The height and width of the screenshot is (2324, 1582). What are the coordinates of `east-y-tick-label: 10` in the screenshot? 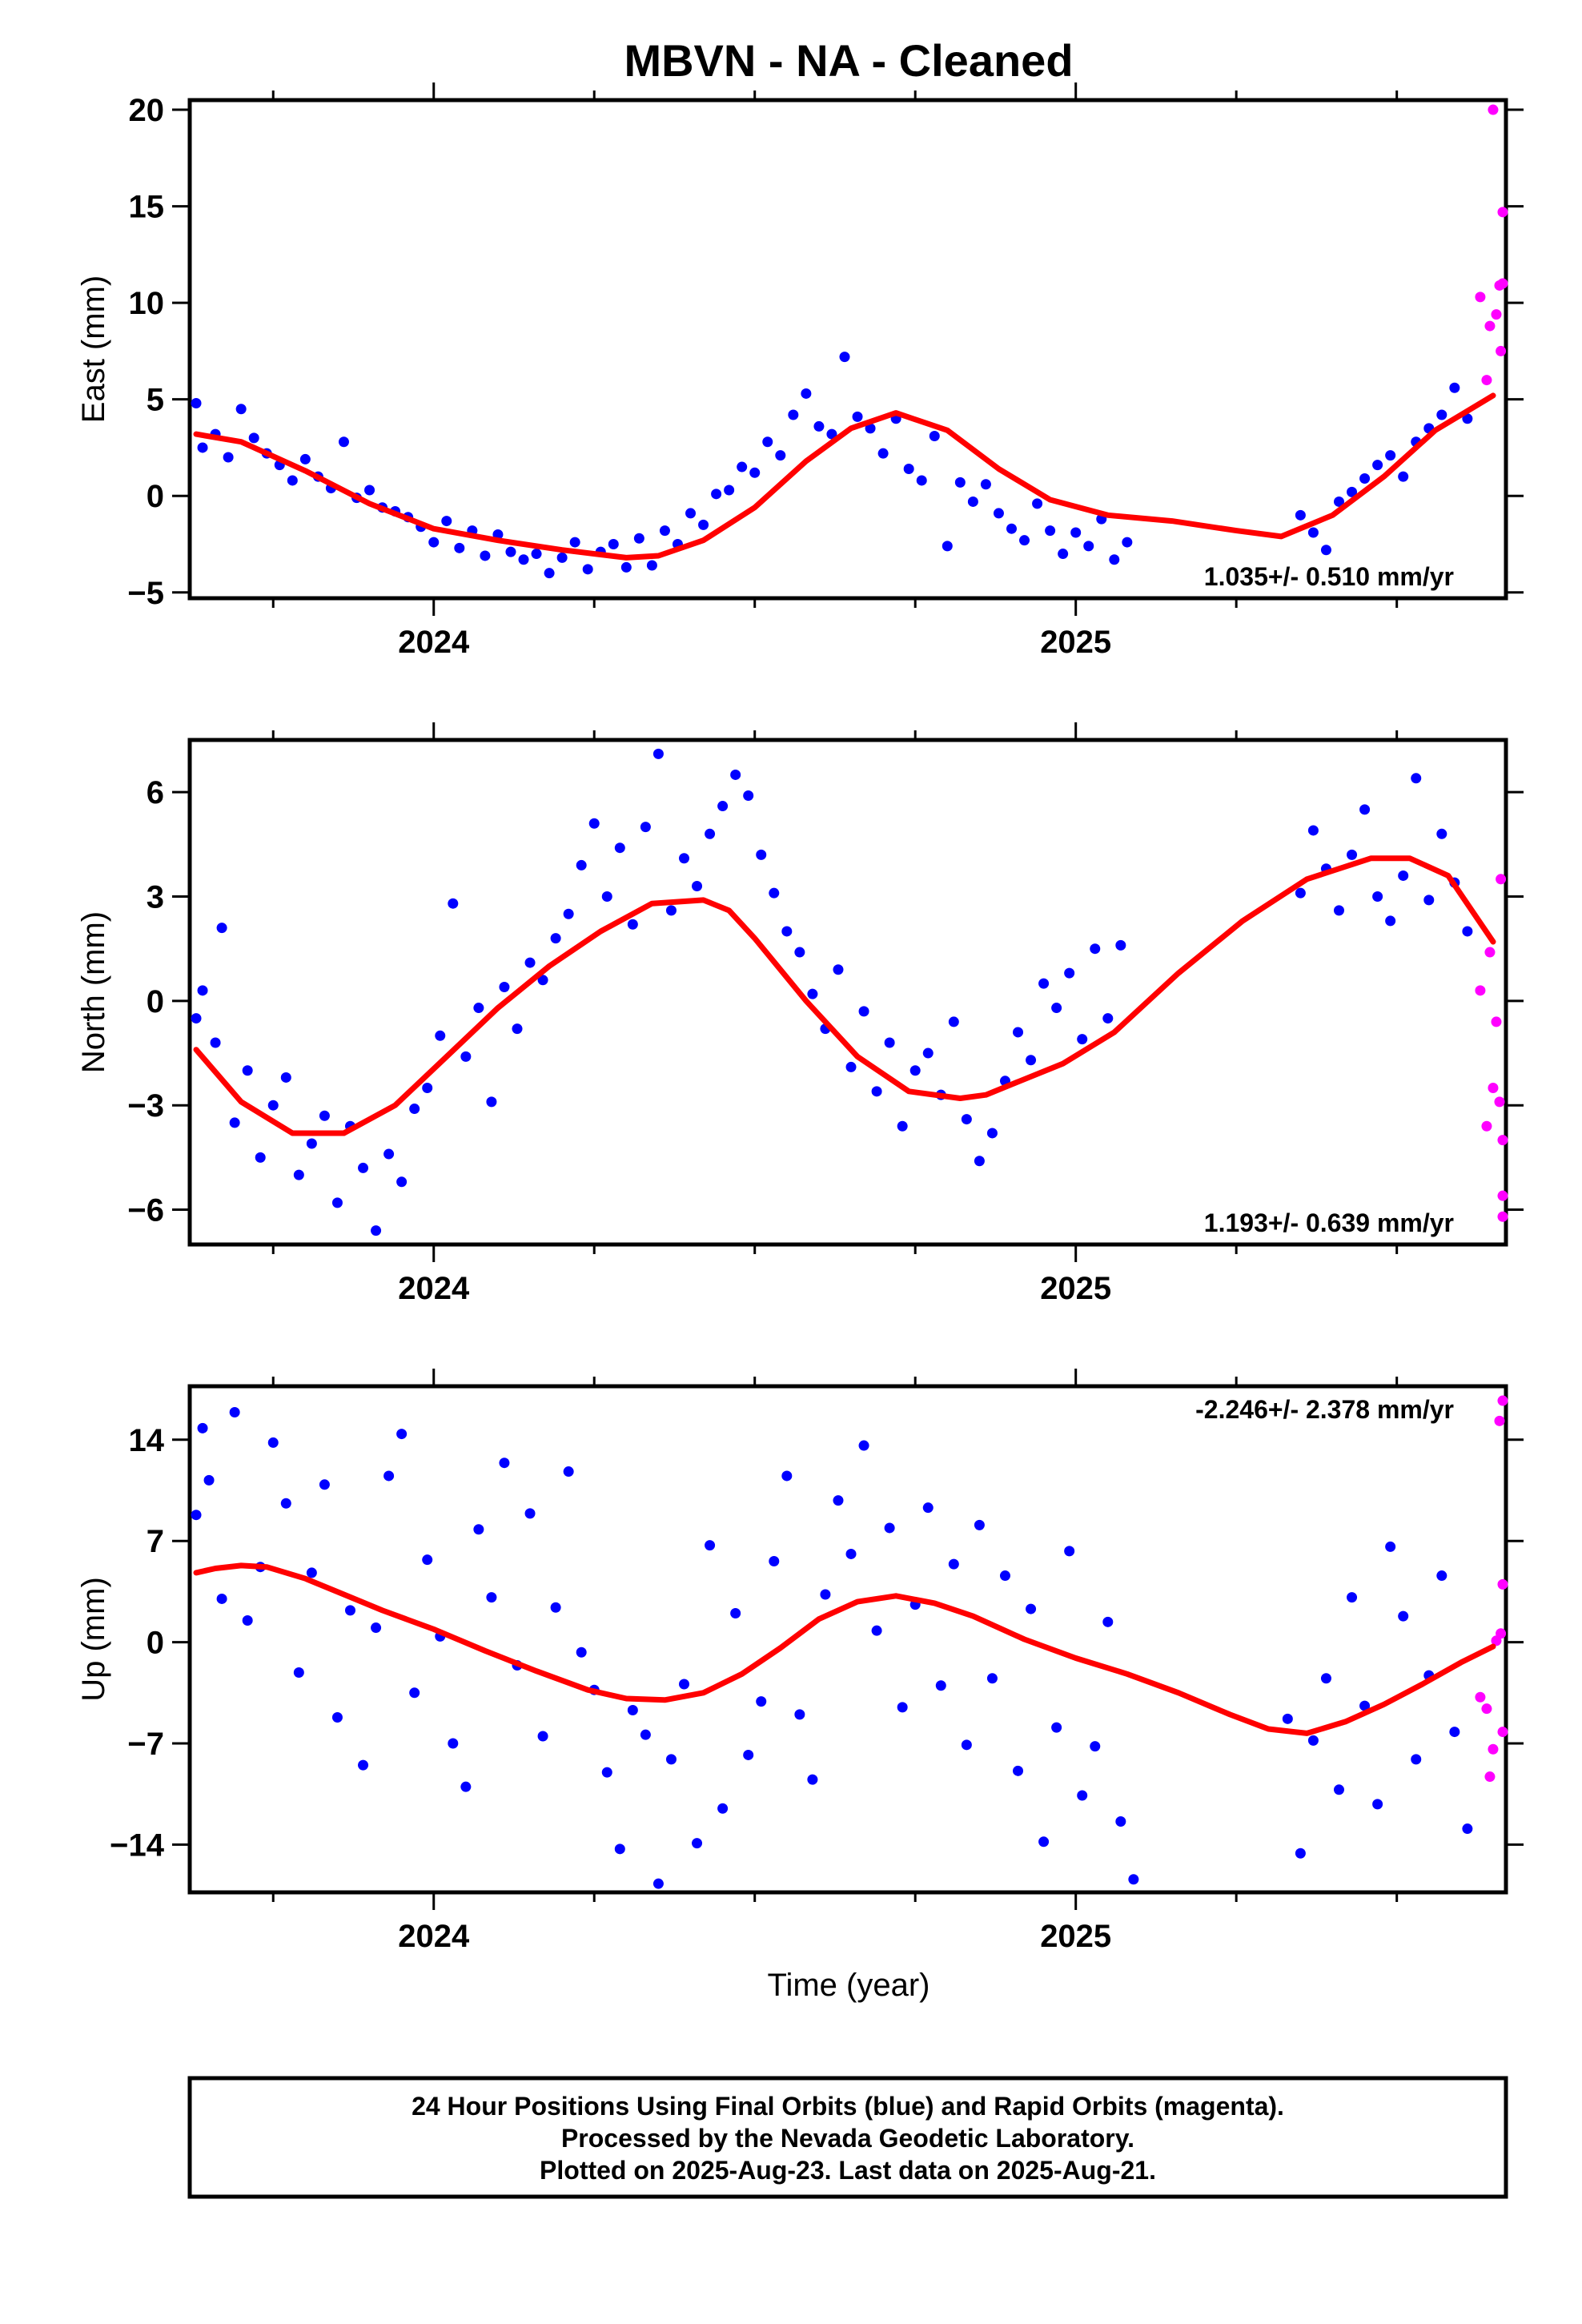 It's located at (147, 303).